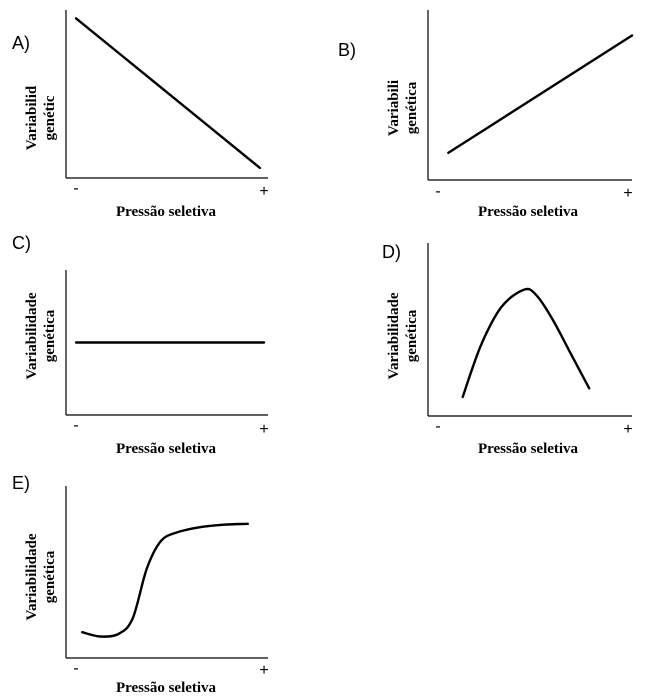 This screenshot has height=697, width=645. What do you see at coordinates (347, 50) in the screenshot?
I see `panel-label: B)` at bounding box center [347, 50].